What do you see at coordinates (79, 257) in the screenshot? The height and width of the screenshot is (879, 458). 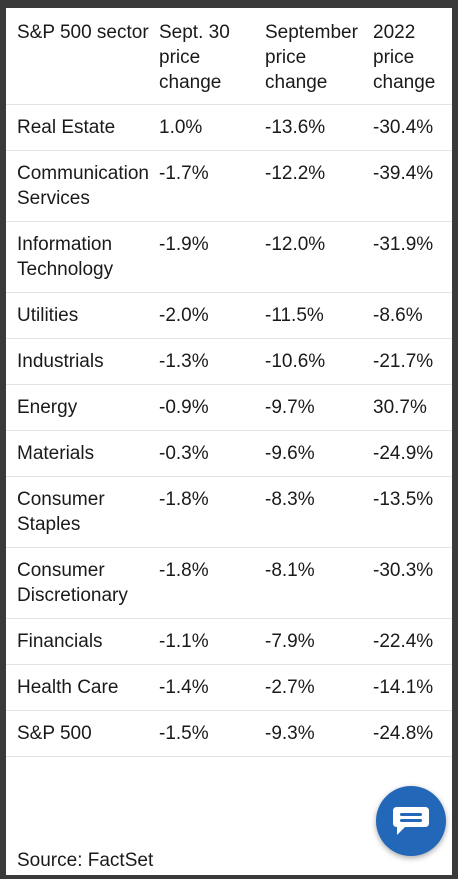 I see `cell-sector: Information Technology` at bounding box center [79, 257].